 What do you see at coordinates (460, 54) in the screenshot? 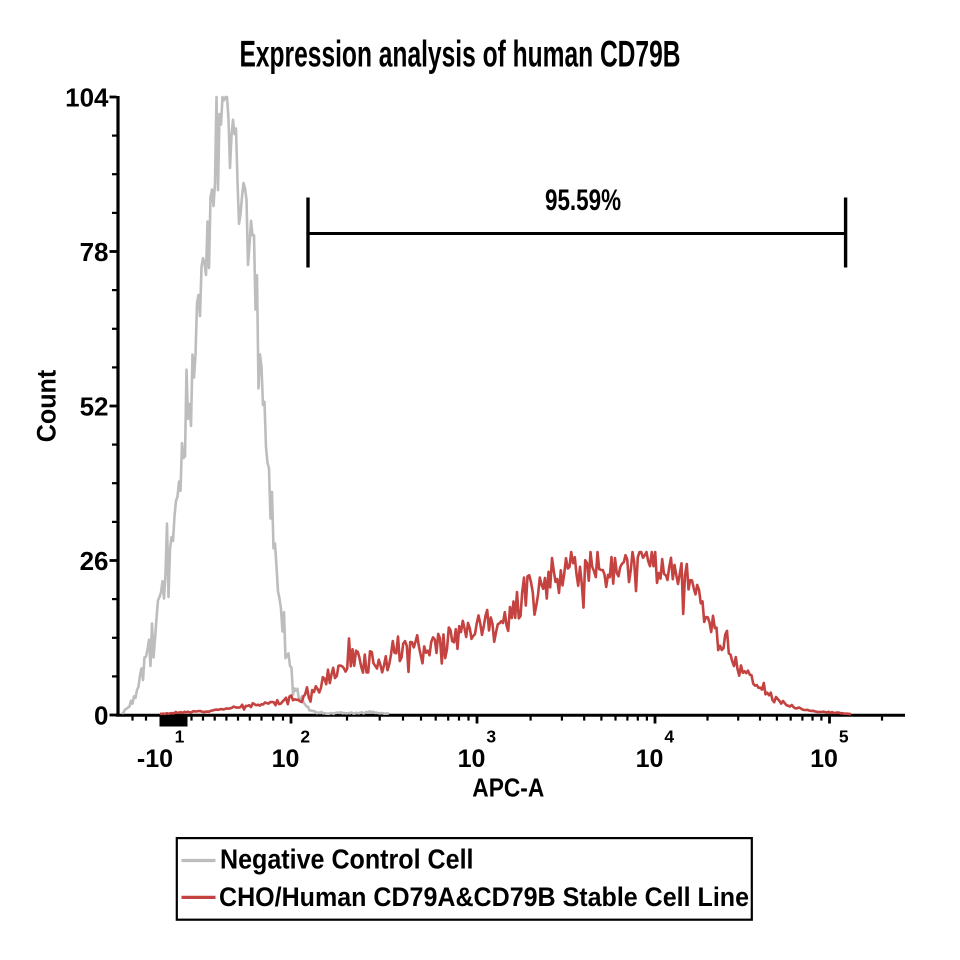
I see `svg-text:Expression analysis of human C: Expression analysis of human CD79B` at bounding box center [460, 54].